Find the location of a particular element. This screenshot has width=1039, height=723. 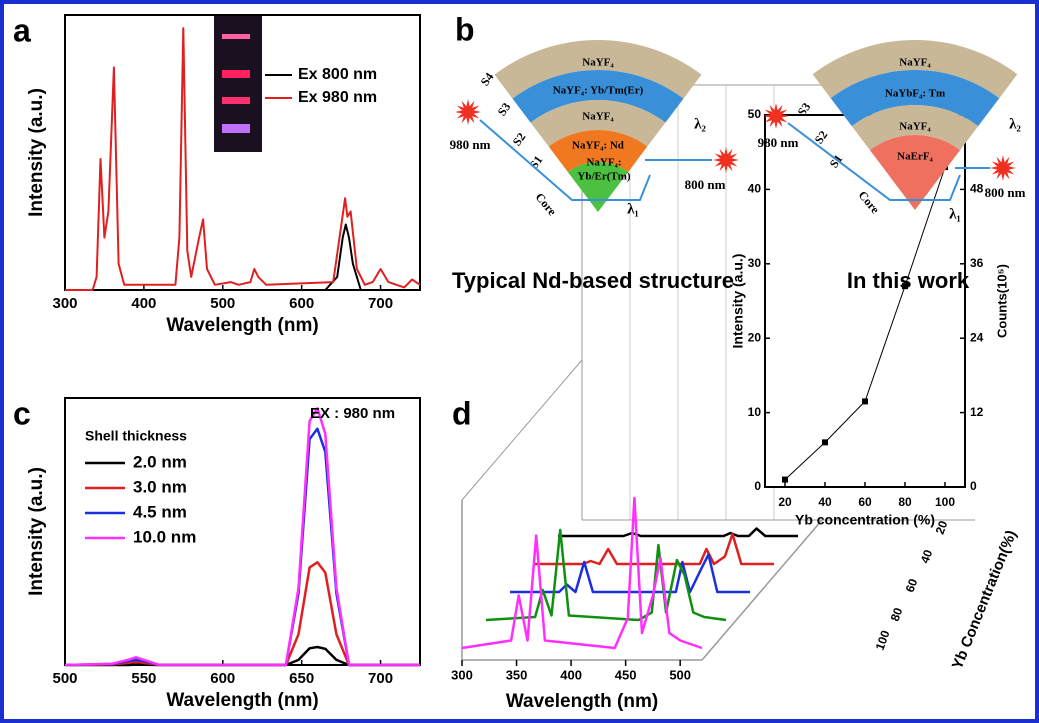

z-tick-label: 20 is located at coordinates (942, 527).